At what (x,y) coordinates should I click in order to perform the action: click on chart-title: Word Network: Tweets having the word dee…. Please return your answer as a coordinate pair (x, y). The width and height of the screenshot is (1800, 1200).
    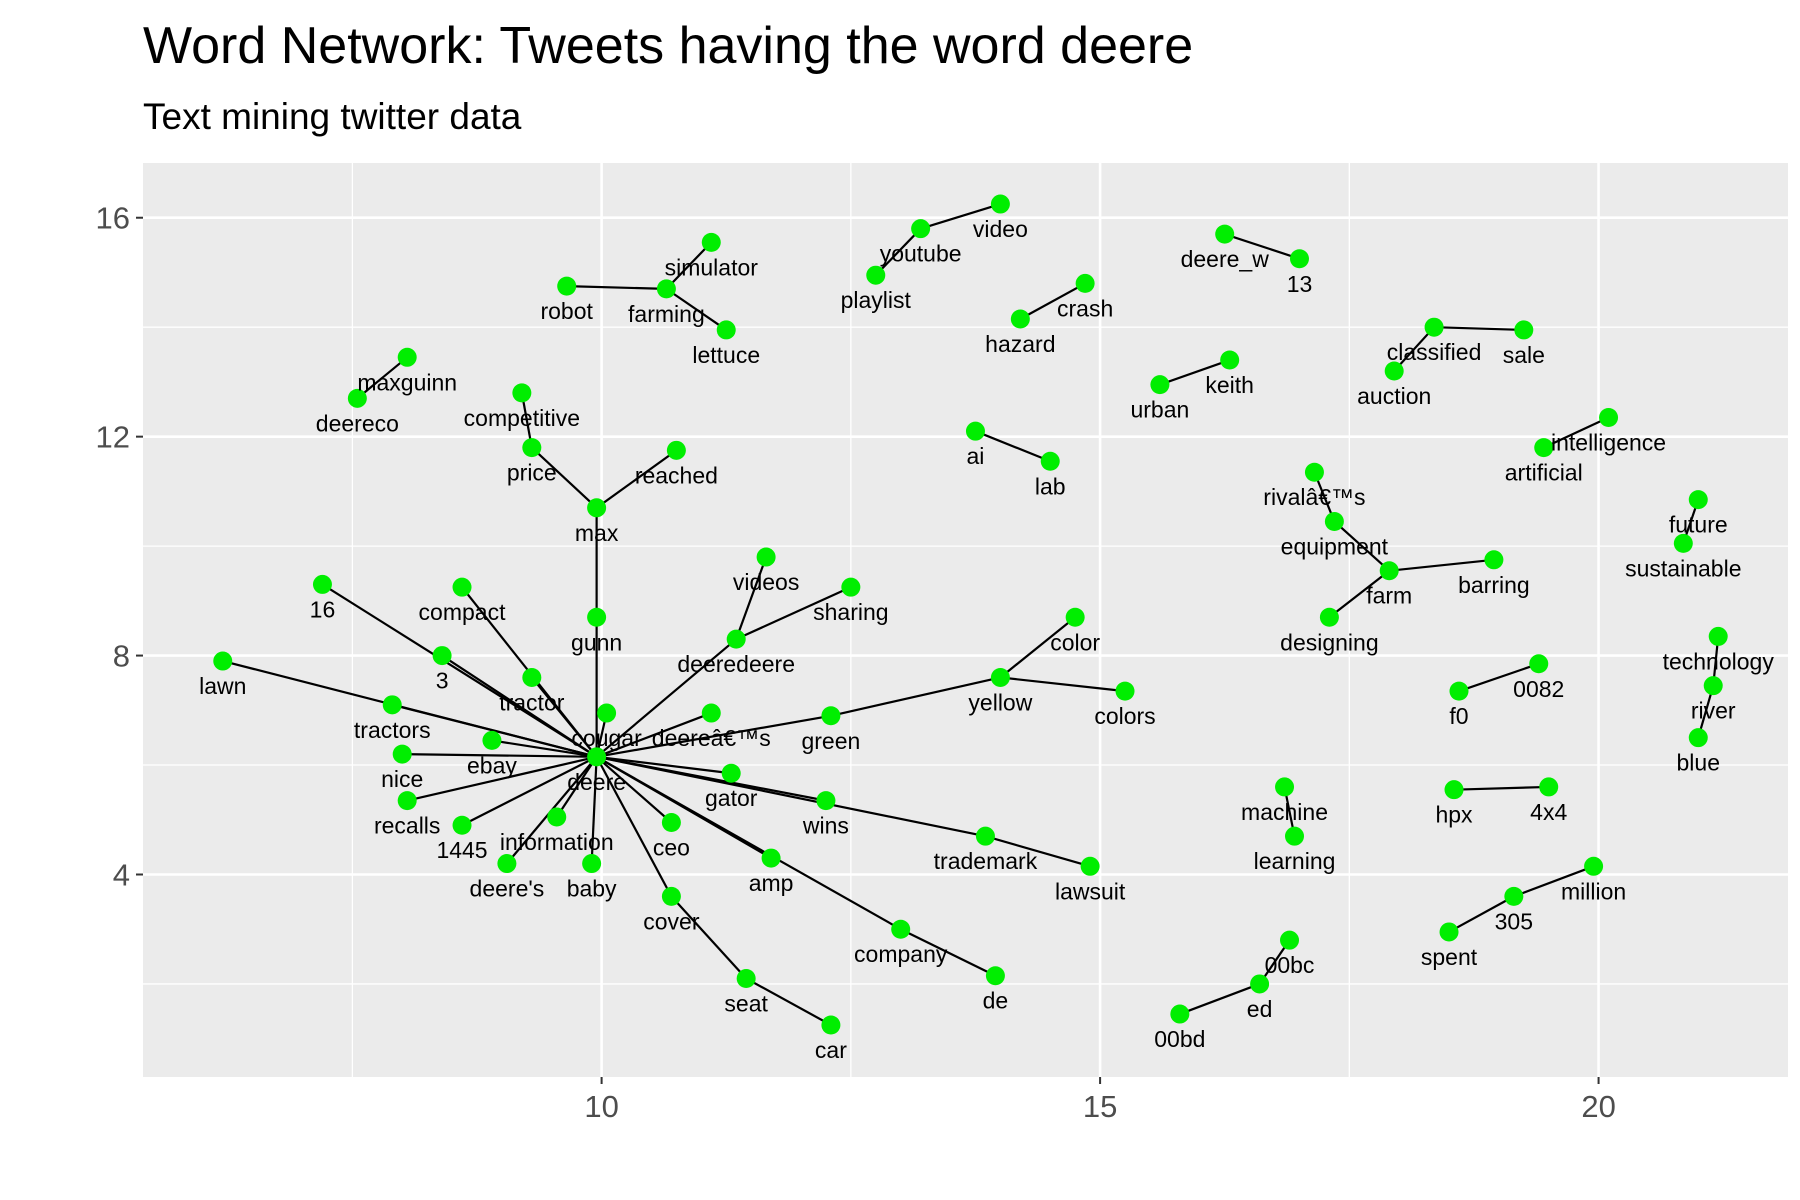
    Looking at the image, I should click on (668, 46).